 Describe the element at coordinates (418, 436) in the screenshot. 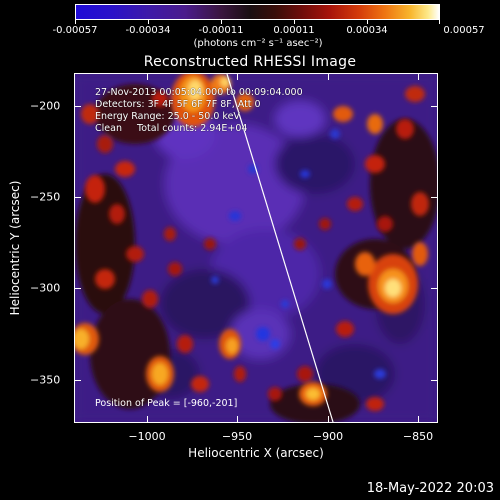

I see `x-tick-label: −850` at that location.